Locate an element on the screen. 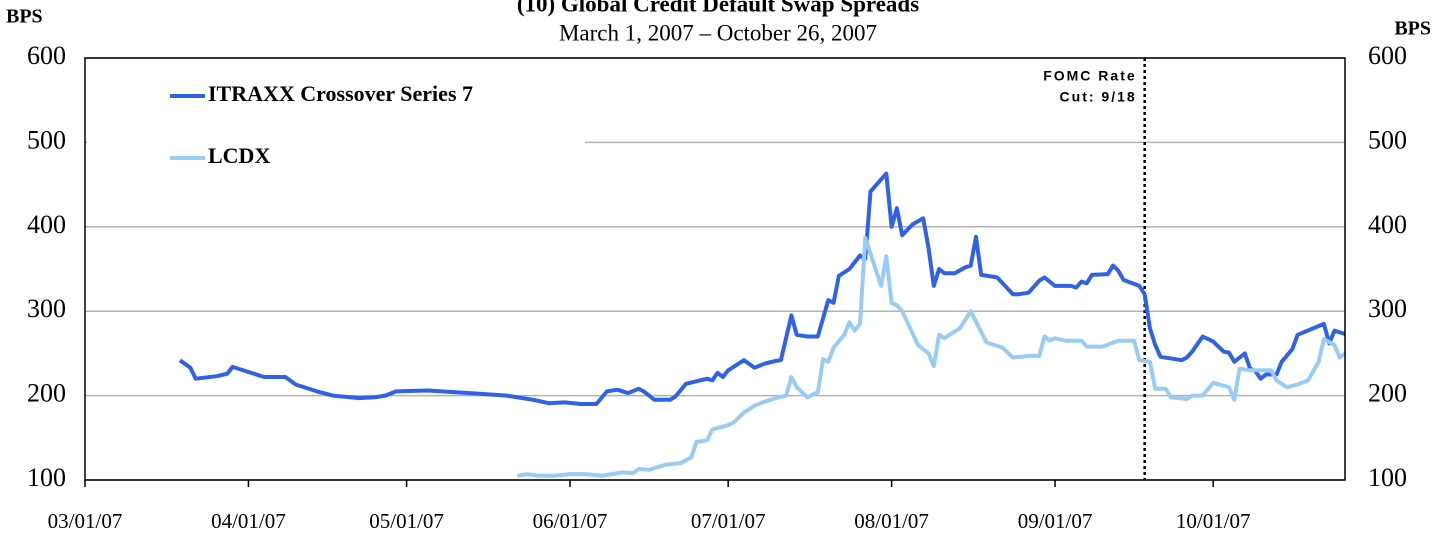 This screenshot has width=1437, height=537. annotation-text: Cut: 9/18 is located at coordinates (1098, 97).